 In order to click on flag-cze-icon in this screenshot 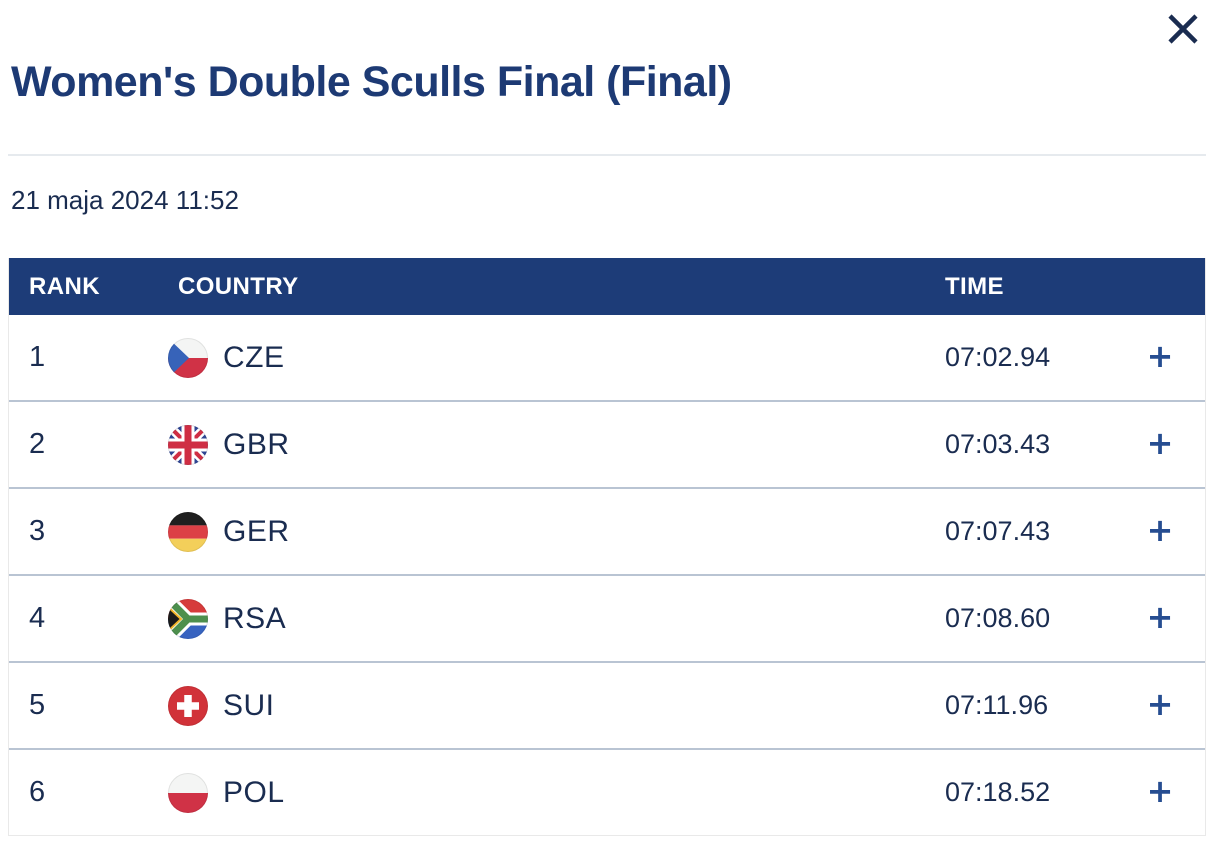, I will do `click(188, 357)`.